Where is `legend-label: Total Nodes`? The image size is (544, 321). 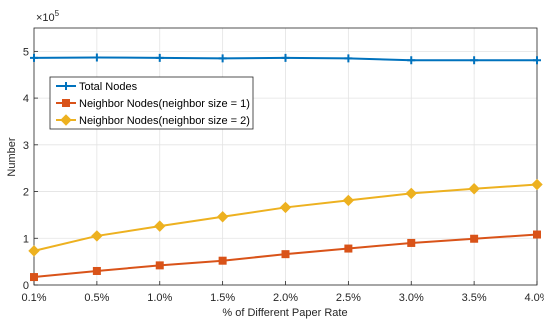
legend-label: Total Nodes is located at coordinates (108, 87).